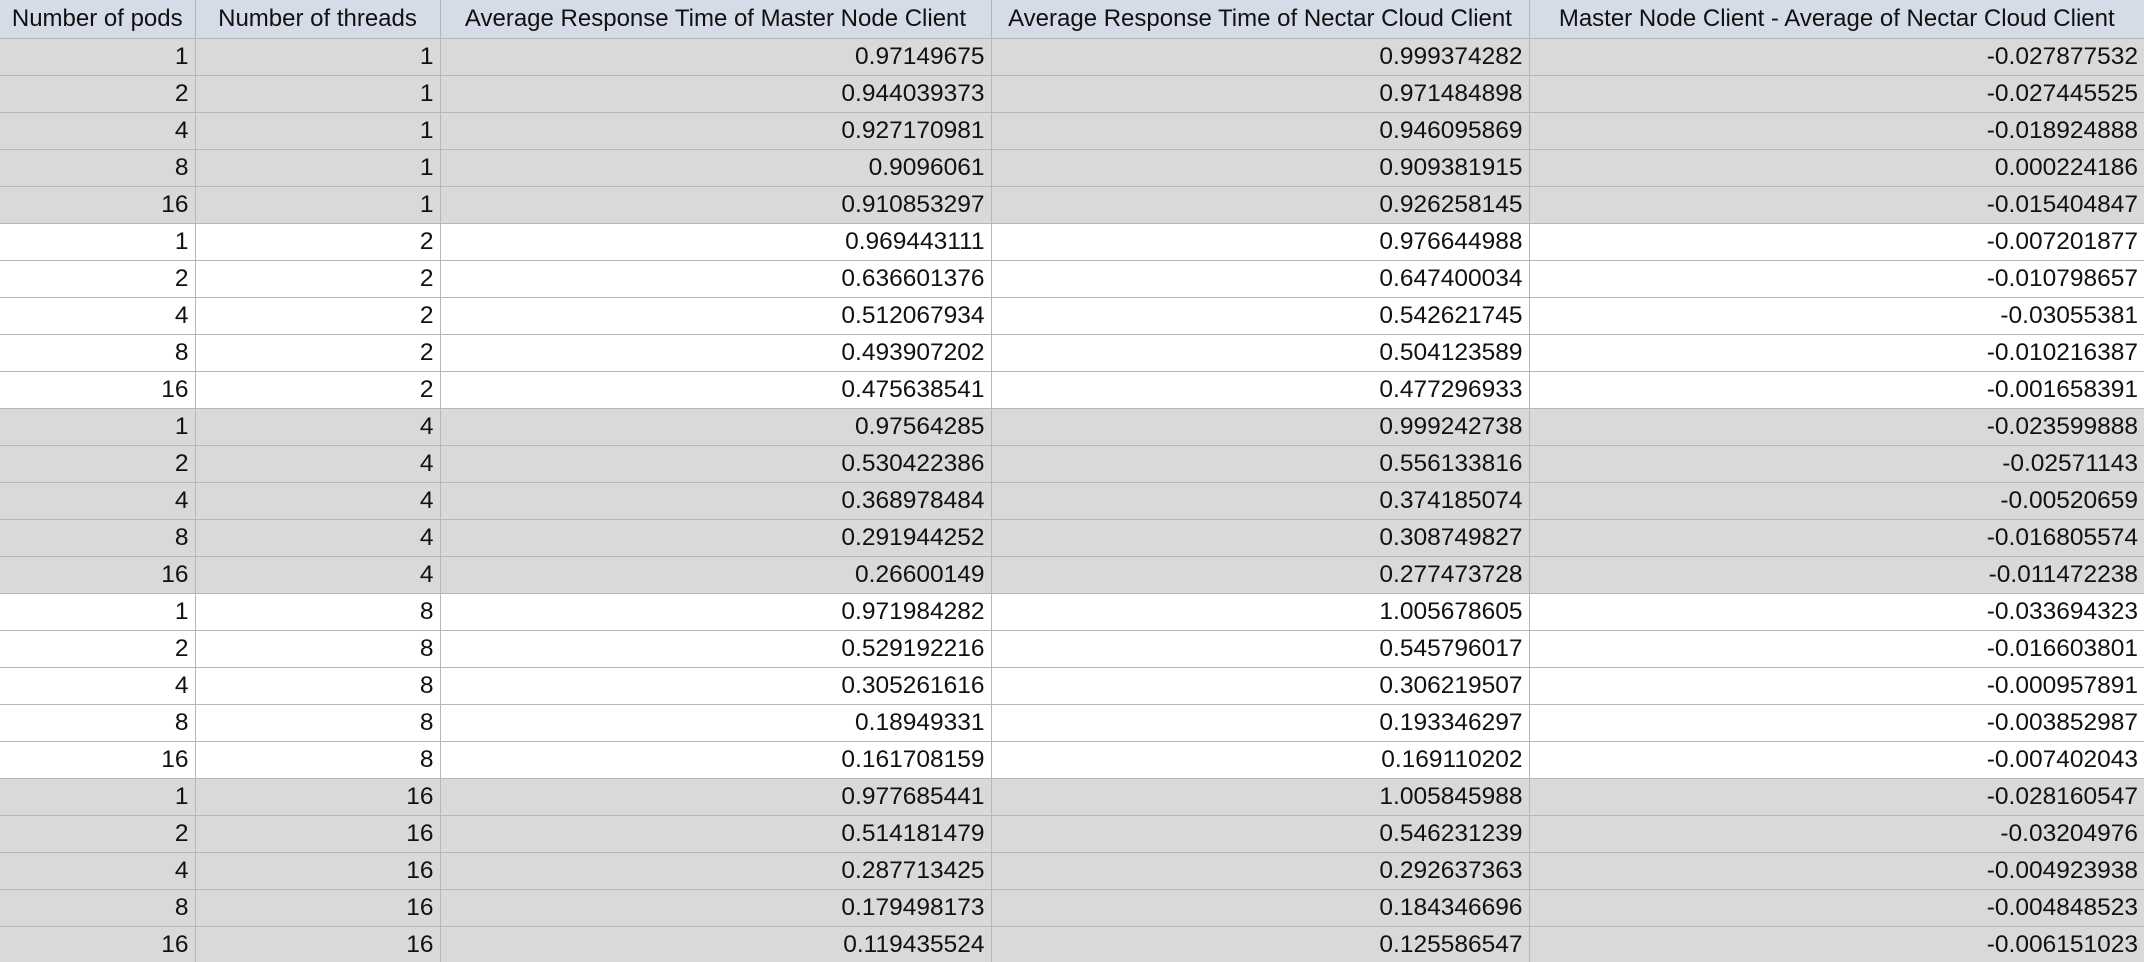  I want to click on cell-difference: -0.02571143, so click(1836, 464).